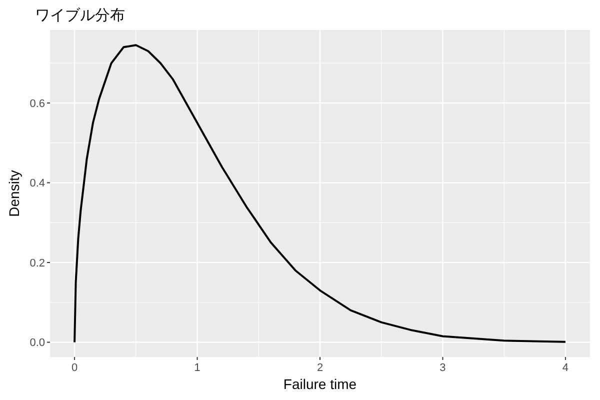  Describe the element at coordinates (197, 368) in the screenshot. I see `x-tick-label: 1` at that location.